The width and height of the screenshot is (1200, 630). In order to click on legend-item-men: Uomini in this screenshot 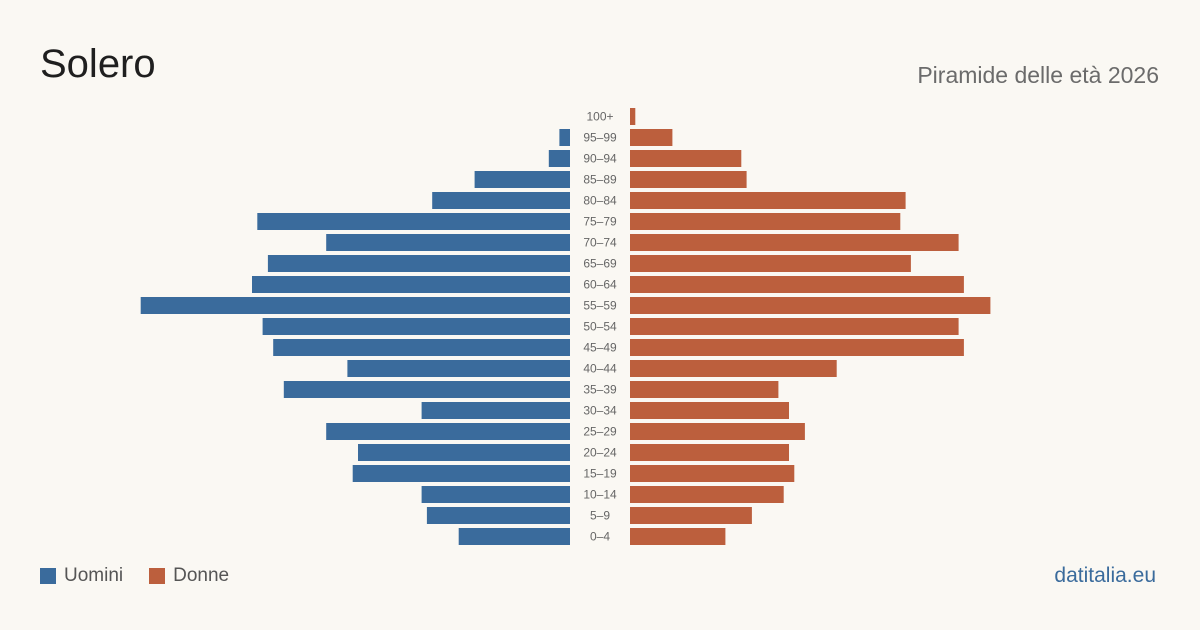, I will do `click(81, 576)`.